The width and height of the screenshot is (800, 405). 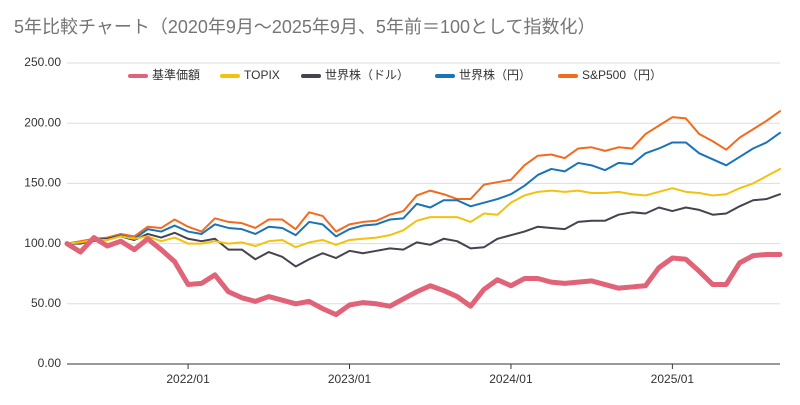 What do you see at coordinates (42, 243) in the screenshot?
I see `y-tick-label: 100.00` at bounding box center [42, 243].